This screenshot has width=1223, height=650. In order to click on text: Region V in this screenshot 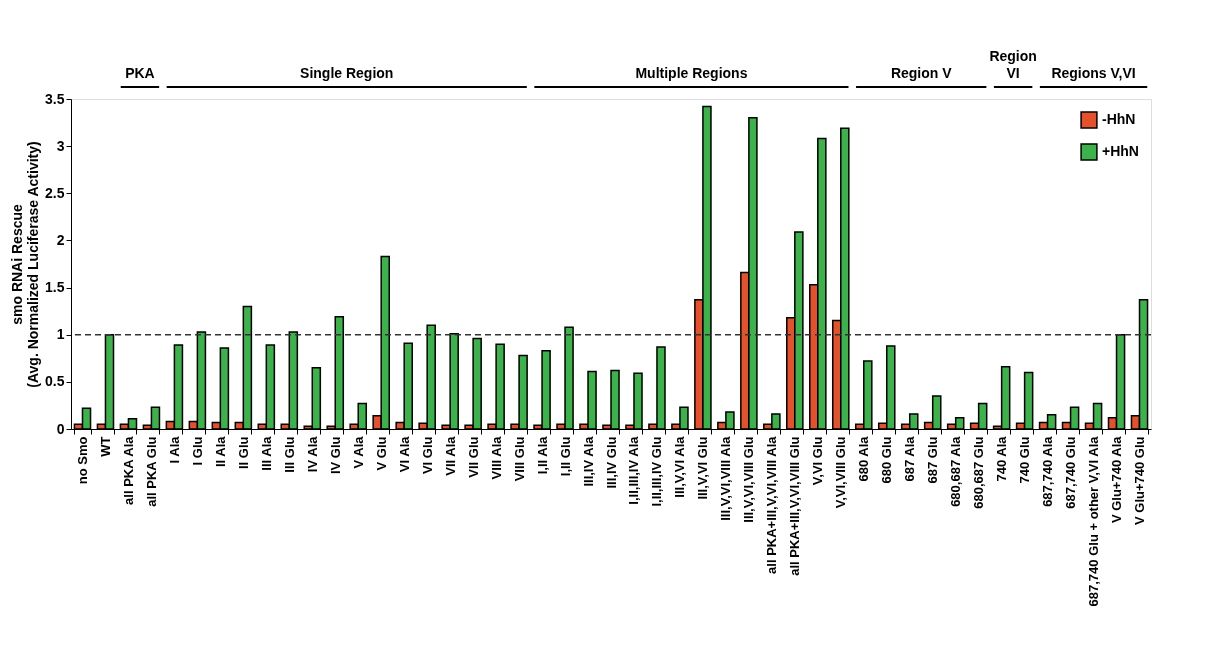, I will do `click(921, 73)`.